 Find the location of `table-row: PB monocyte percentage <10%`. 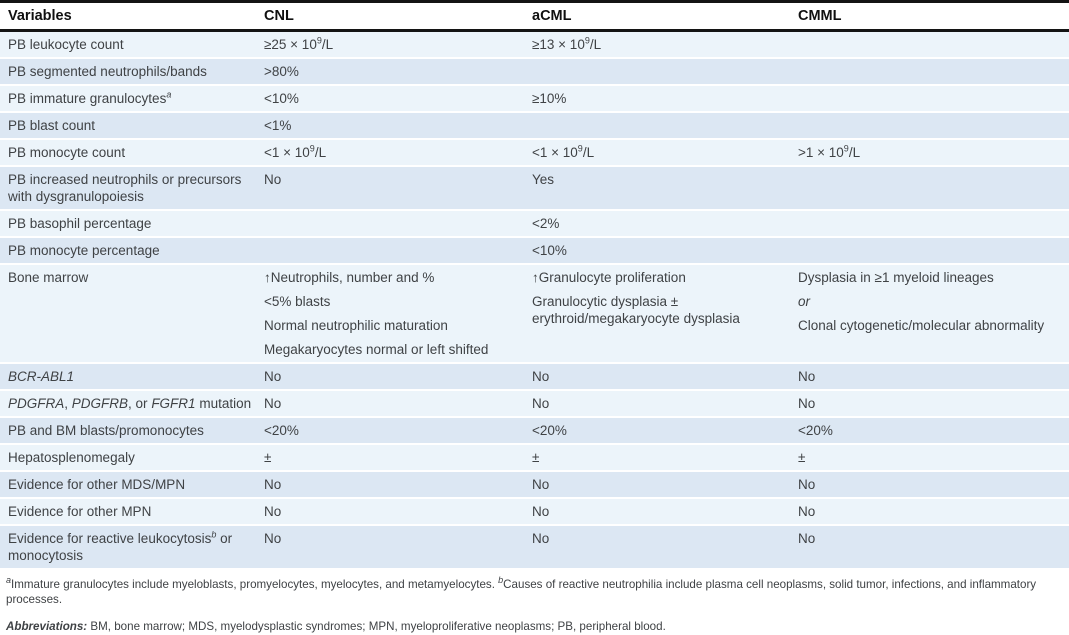

table-row: PB monocyte percentage <10% is located at coordinates (534, 251).